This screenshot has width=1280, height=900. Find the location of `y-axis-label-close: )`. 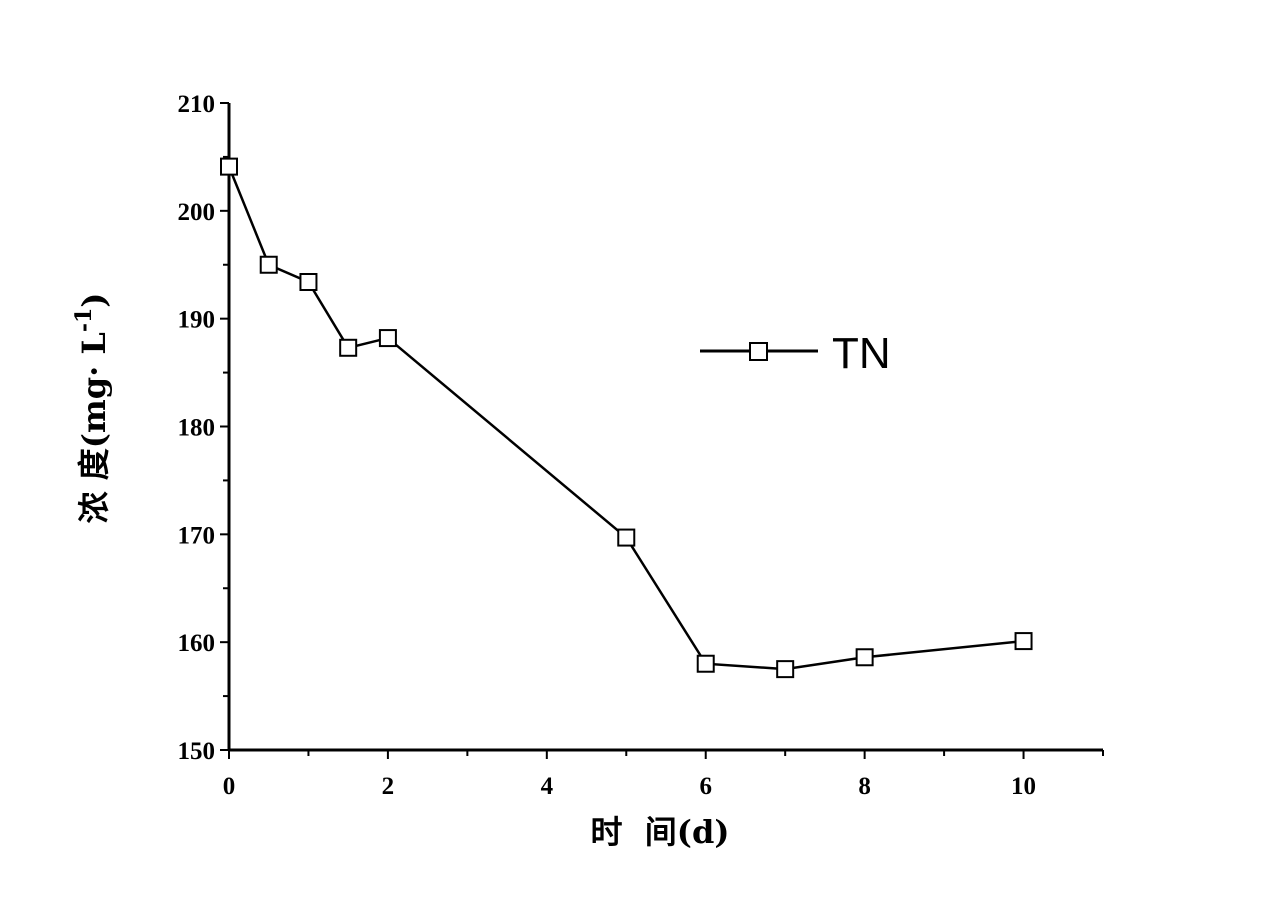

y-axis-label-close: ) is located at coordinates (94, 300).